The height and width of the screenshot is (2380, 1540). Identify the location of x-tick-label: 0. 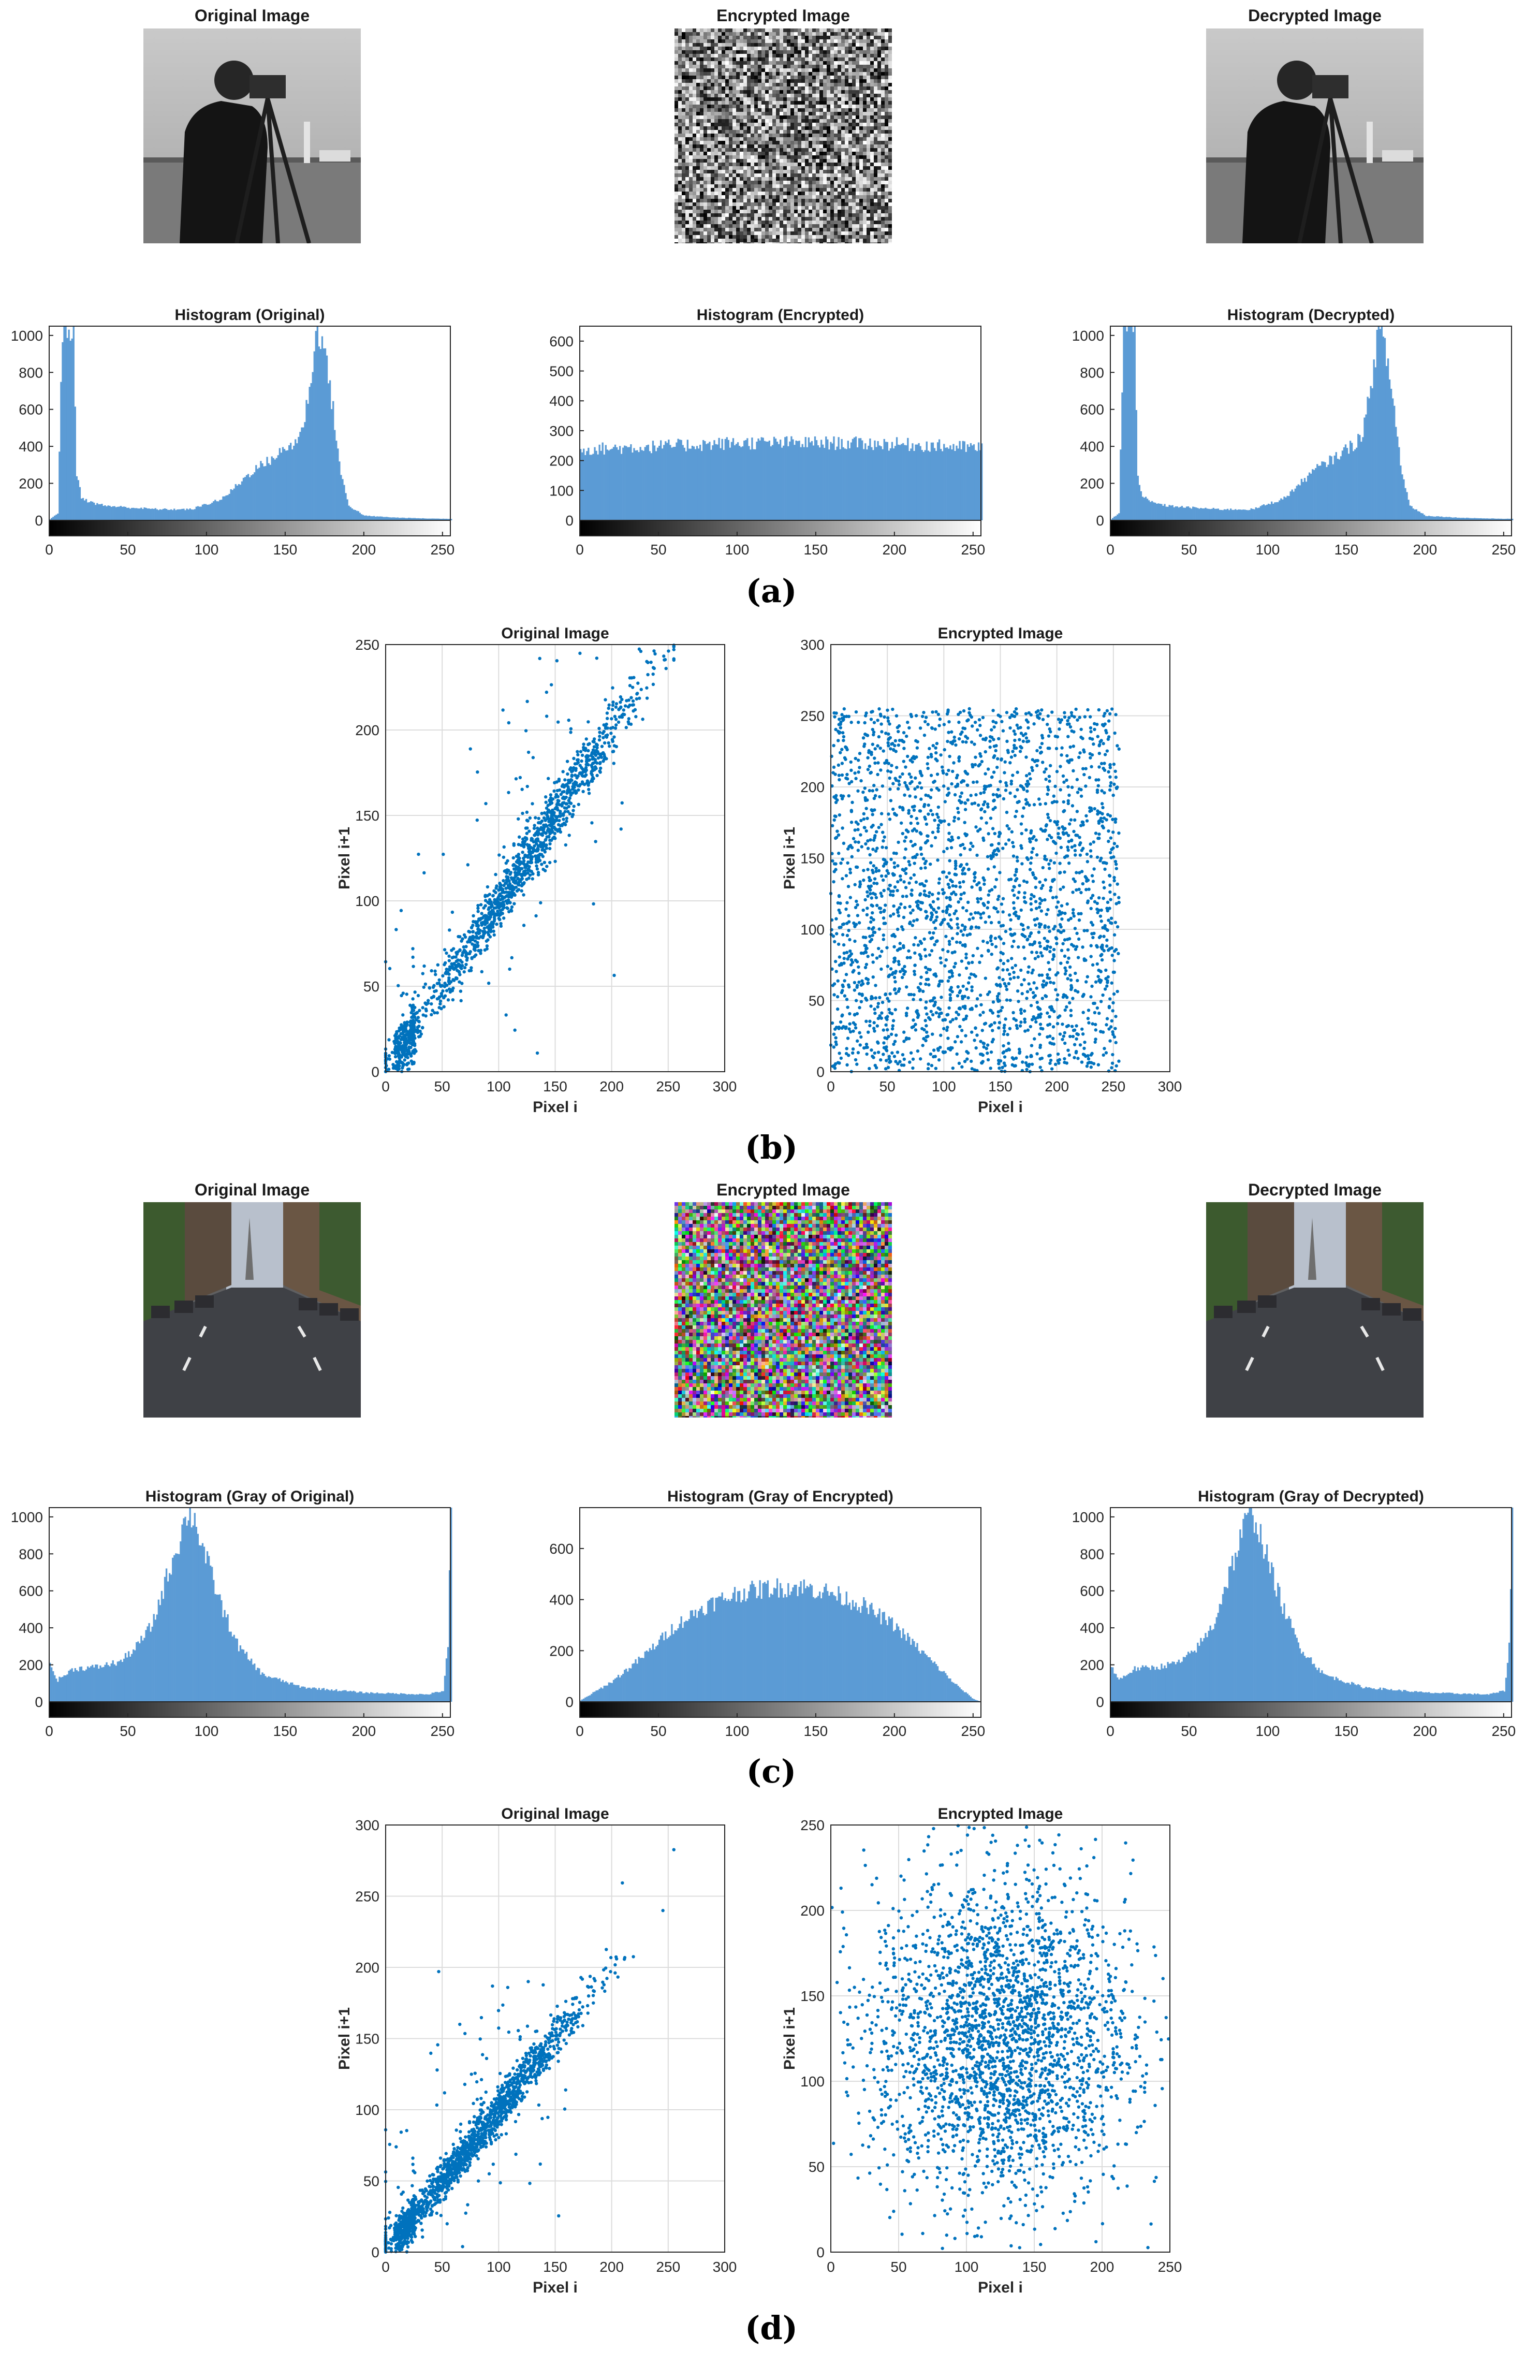
(1110, 550).